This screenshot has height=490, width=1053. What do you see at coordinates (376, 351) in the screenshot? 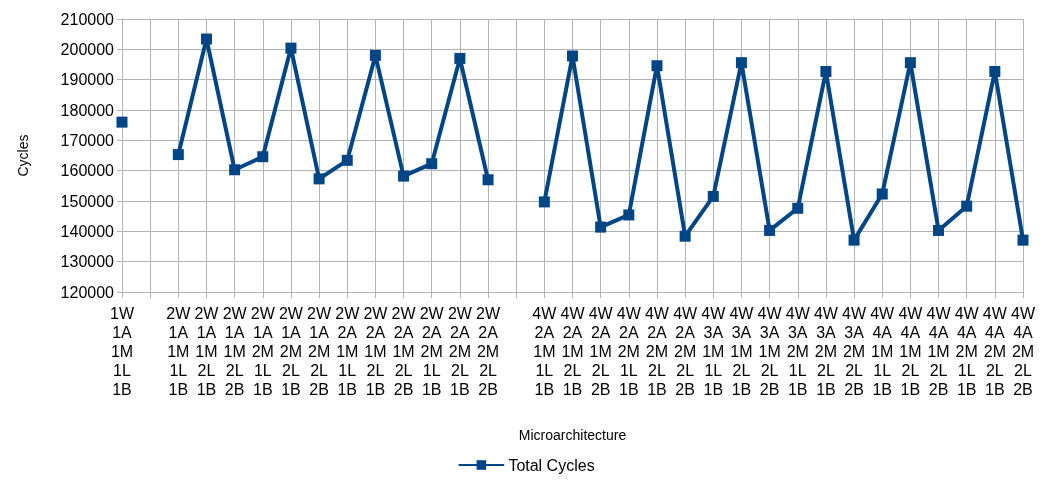
I see `x-tick-label: 2W 2A 1M 2L 1B` at bounding box center [376, 351].